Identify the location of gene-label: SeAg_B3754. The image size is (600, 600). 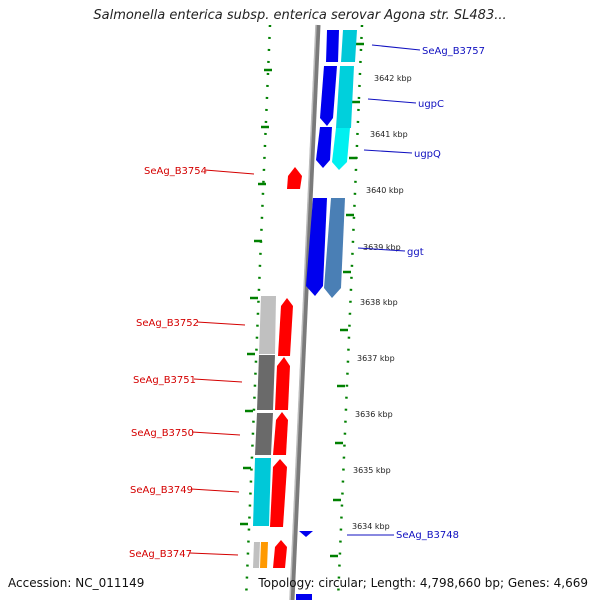
(175, 171).